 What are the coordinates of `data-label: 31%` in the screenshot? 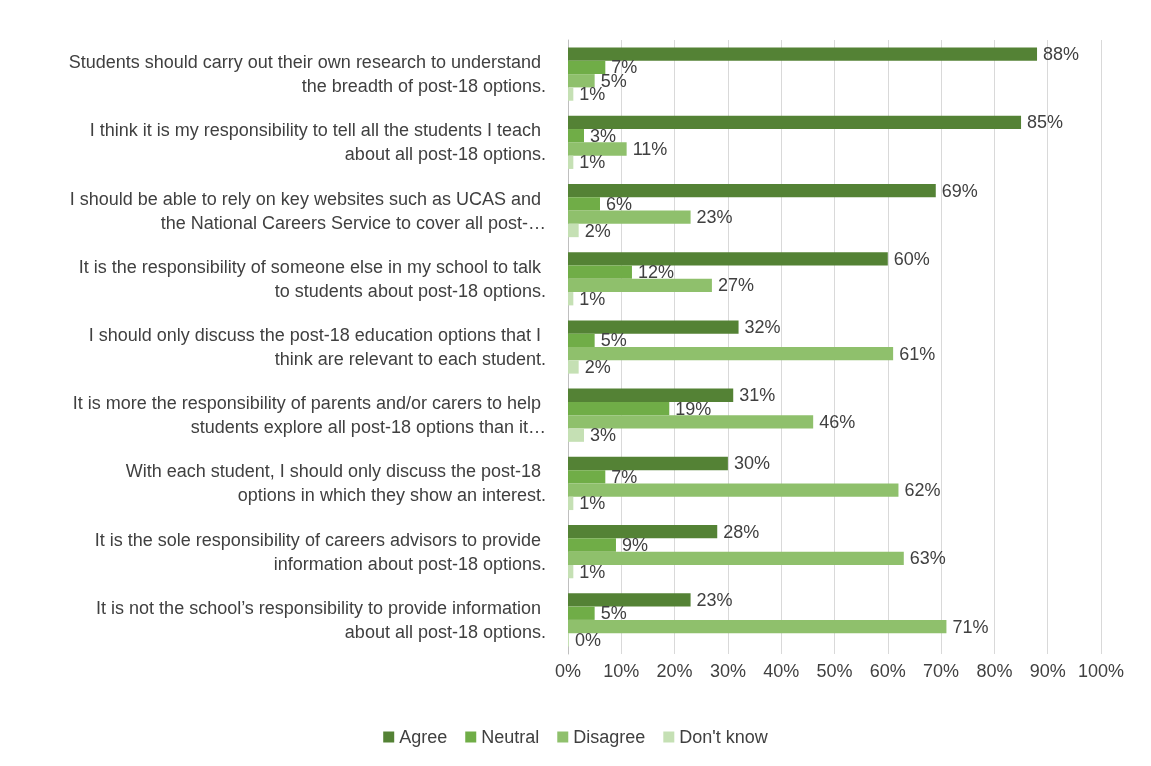 It's located at (757, 395).